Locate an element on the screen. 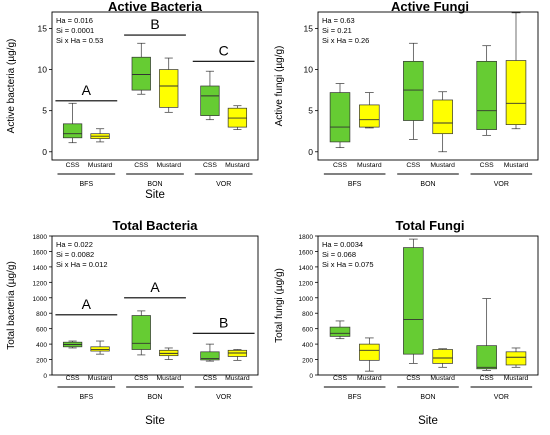 Image resolution: width=550 pixels, height=435 pixels. y-tick-label: 10 is located at coordinates (309, 70).